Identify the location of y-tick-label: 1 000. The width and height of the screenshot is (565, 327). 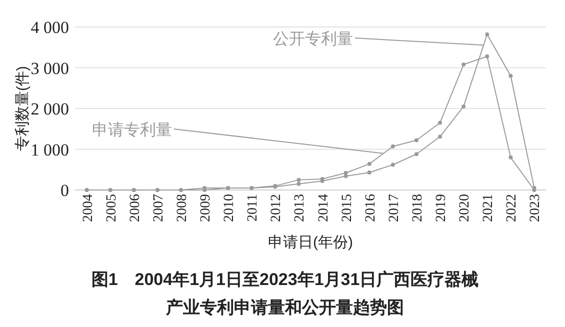
(49, 150).